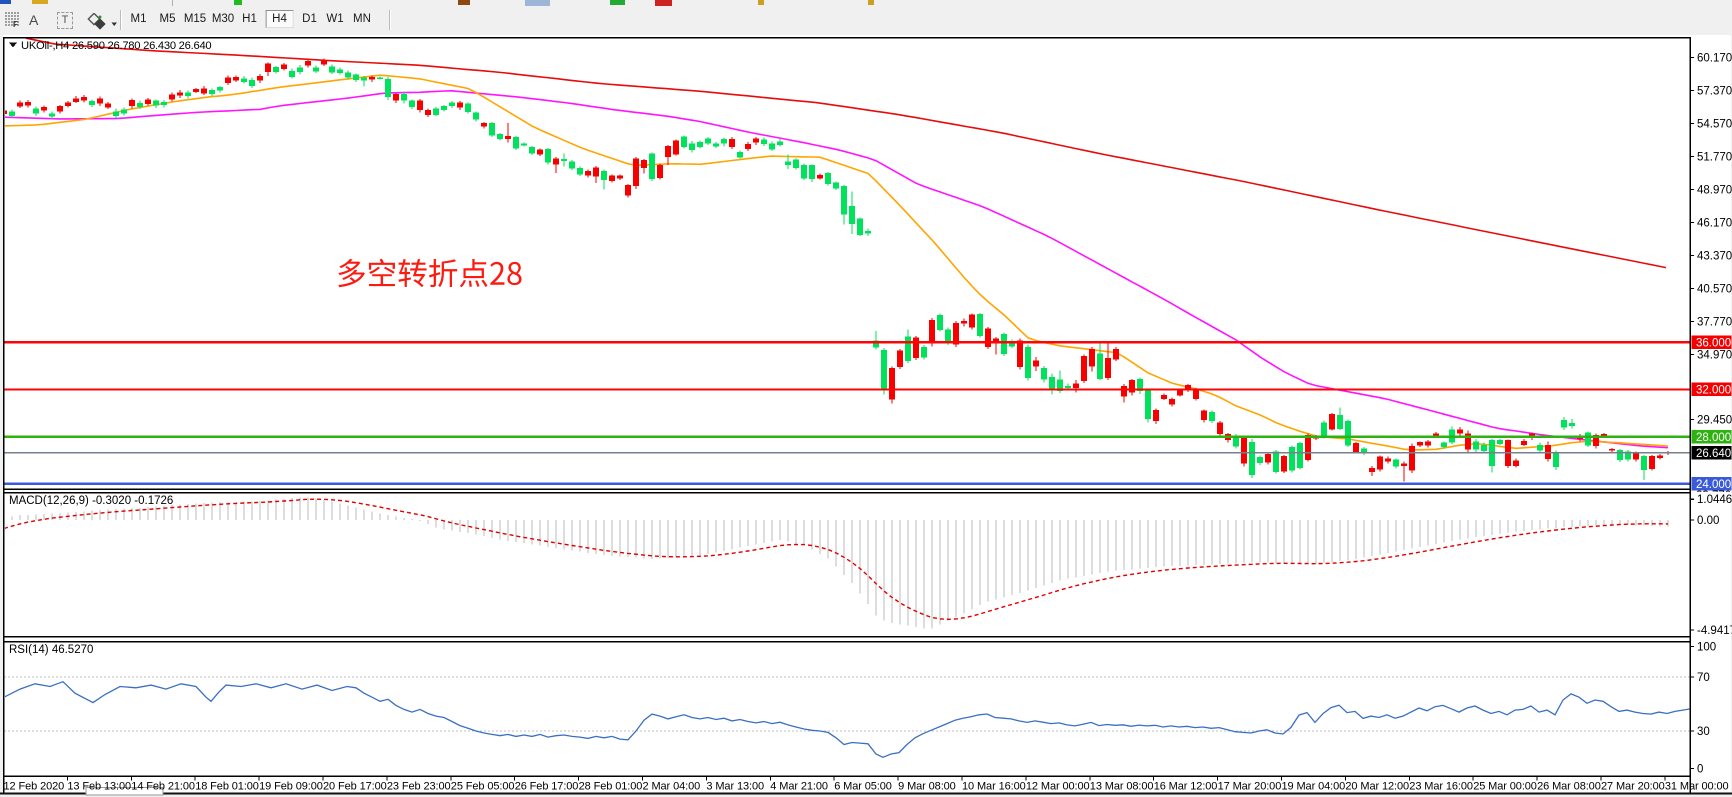  What do you see at coordinates (51, 650) in the screenshot?
I see `svg-text: RSI(14) 46.5270` at bounding box center [51, 650].